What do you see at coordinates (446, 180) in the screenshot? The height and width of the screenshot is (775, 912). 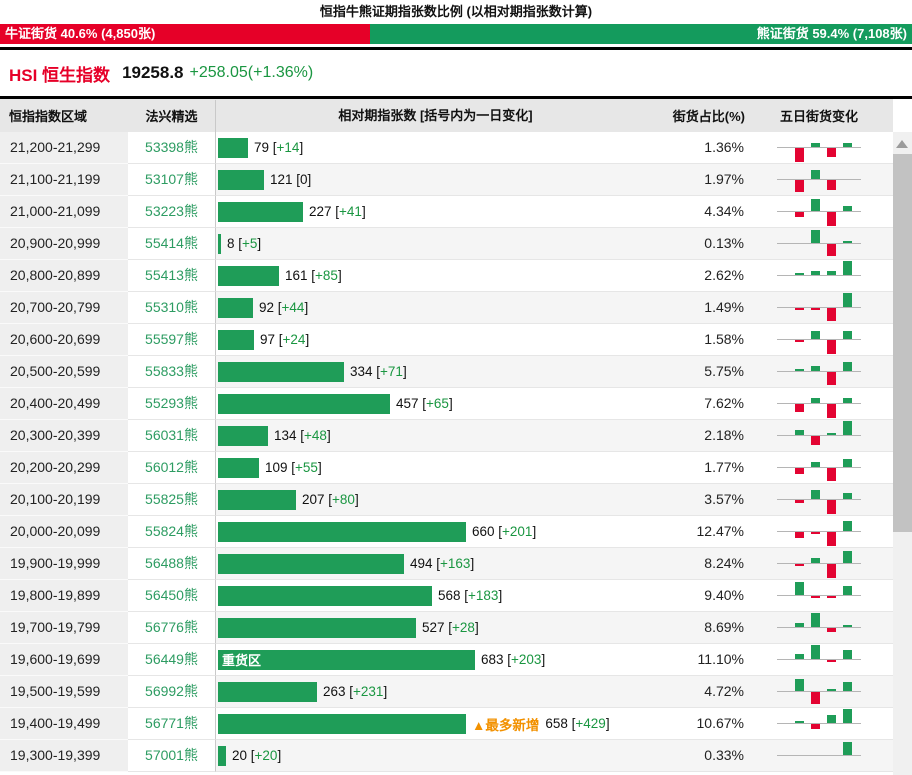 I see `table-row: 21,100-21,199 53107熊 121 [0] 1.97%` at bounding box center [446, 180].